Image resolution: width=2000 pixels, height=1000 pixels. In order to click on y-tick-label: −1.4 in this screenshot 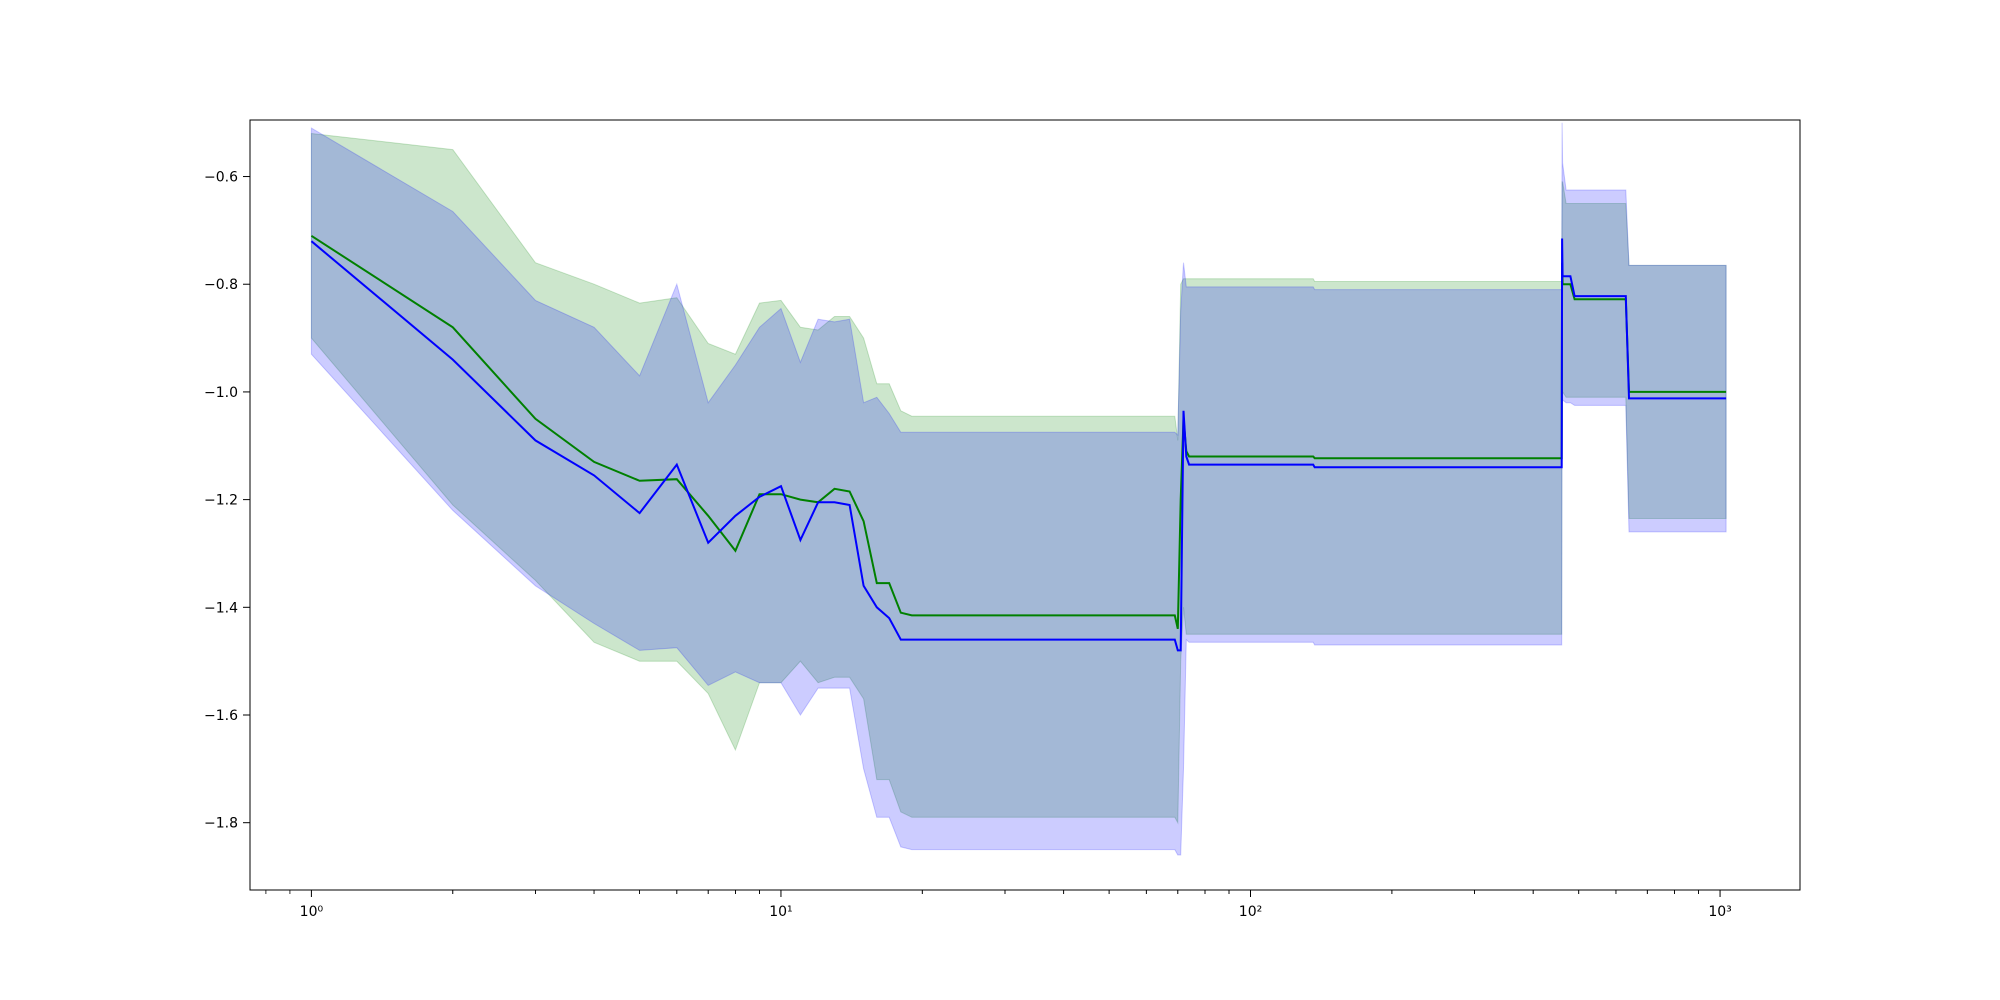, I will do `click(221, 608)`.